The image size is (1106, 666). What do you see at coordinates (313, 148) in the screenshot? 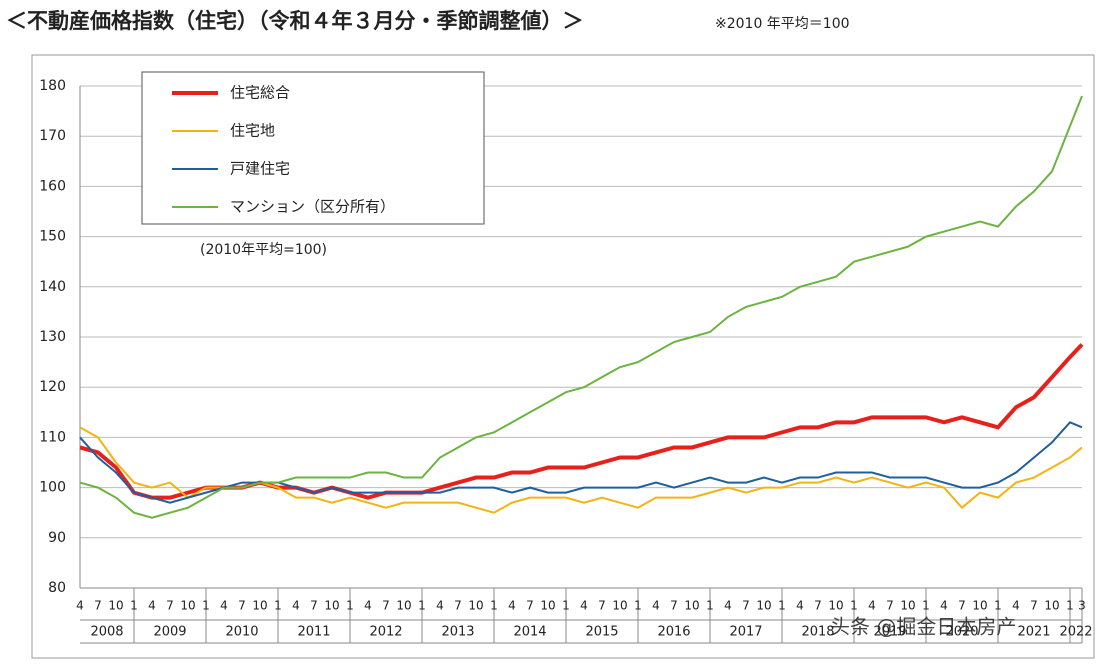
I see `legend-box` at bounding box center [313, 148].